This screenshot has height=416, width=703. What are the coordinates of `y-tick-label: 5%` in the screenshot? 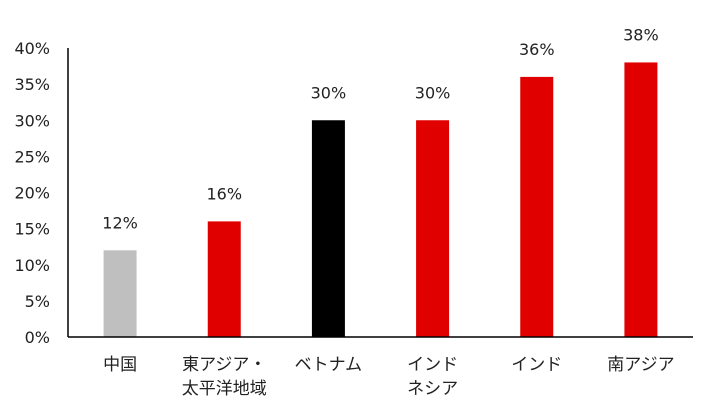 It's located at (37, 301).